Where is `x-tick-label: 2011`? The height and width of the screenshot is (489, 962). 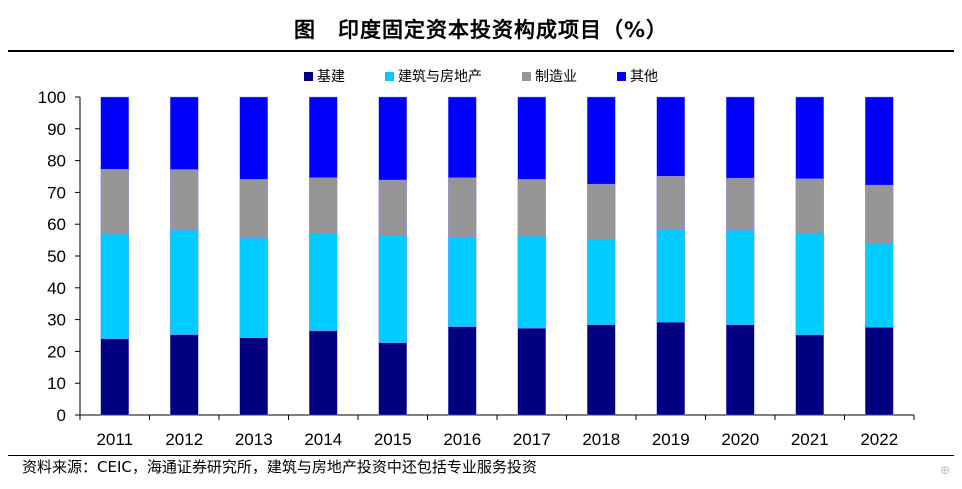 x-tick-label: 2011 is located at coordinates (114, 439).